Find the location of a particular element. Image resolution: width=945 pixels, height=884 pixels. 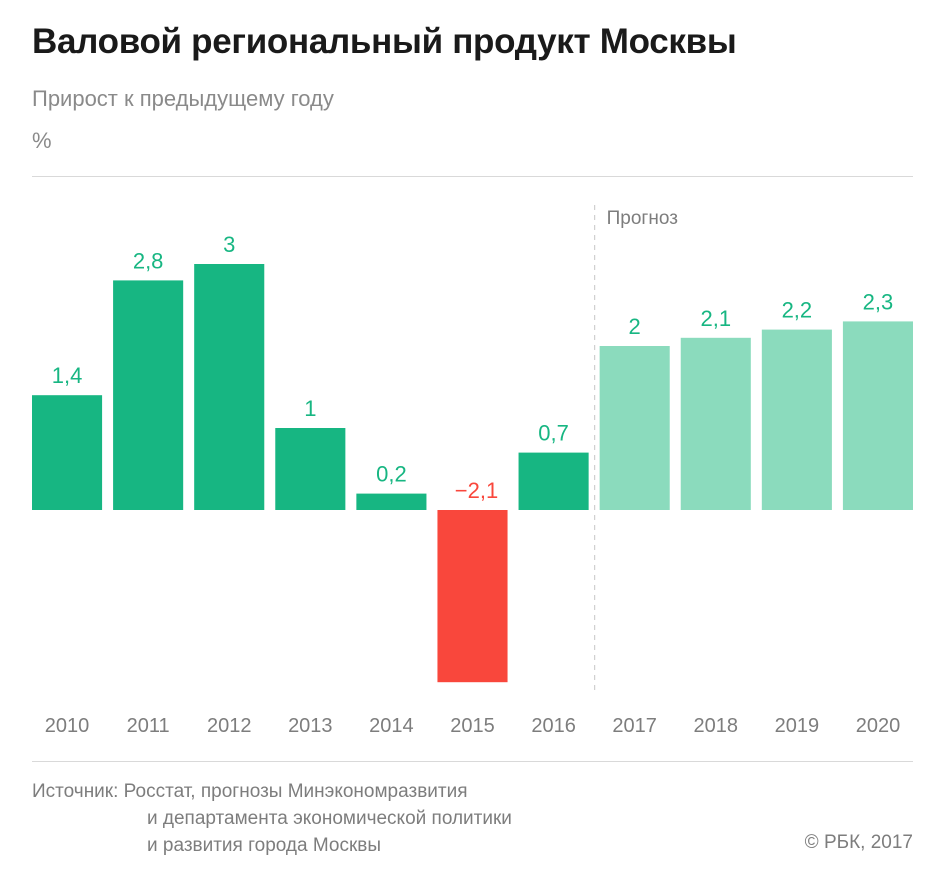

bottom-divider is located at coordinates (472, 761).